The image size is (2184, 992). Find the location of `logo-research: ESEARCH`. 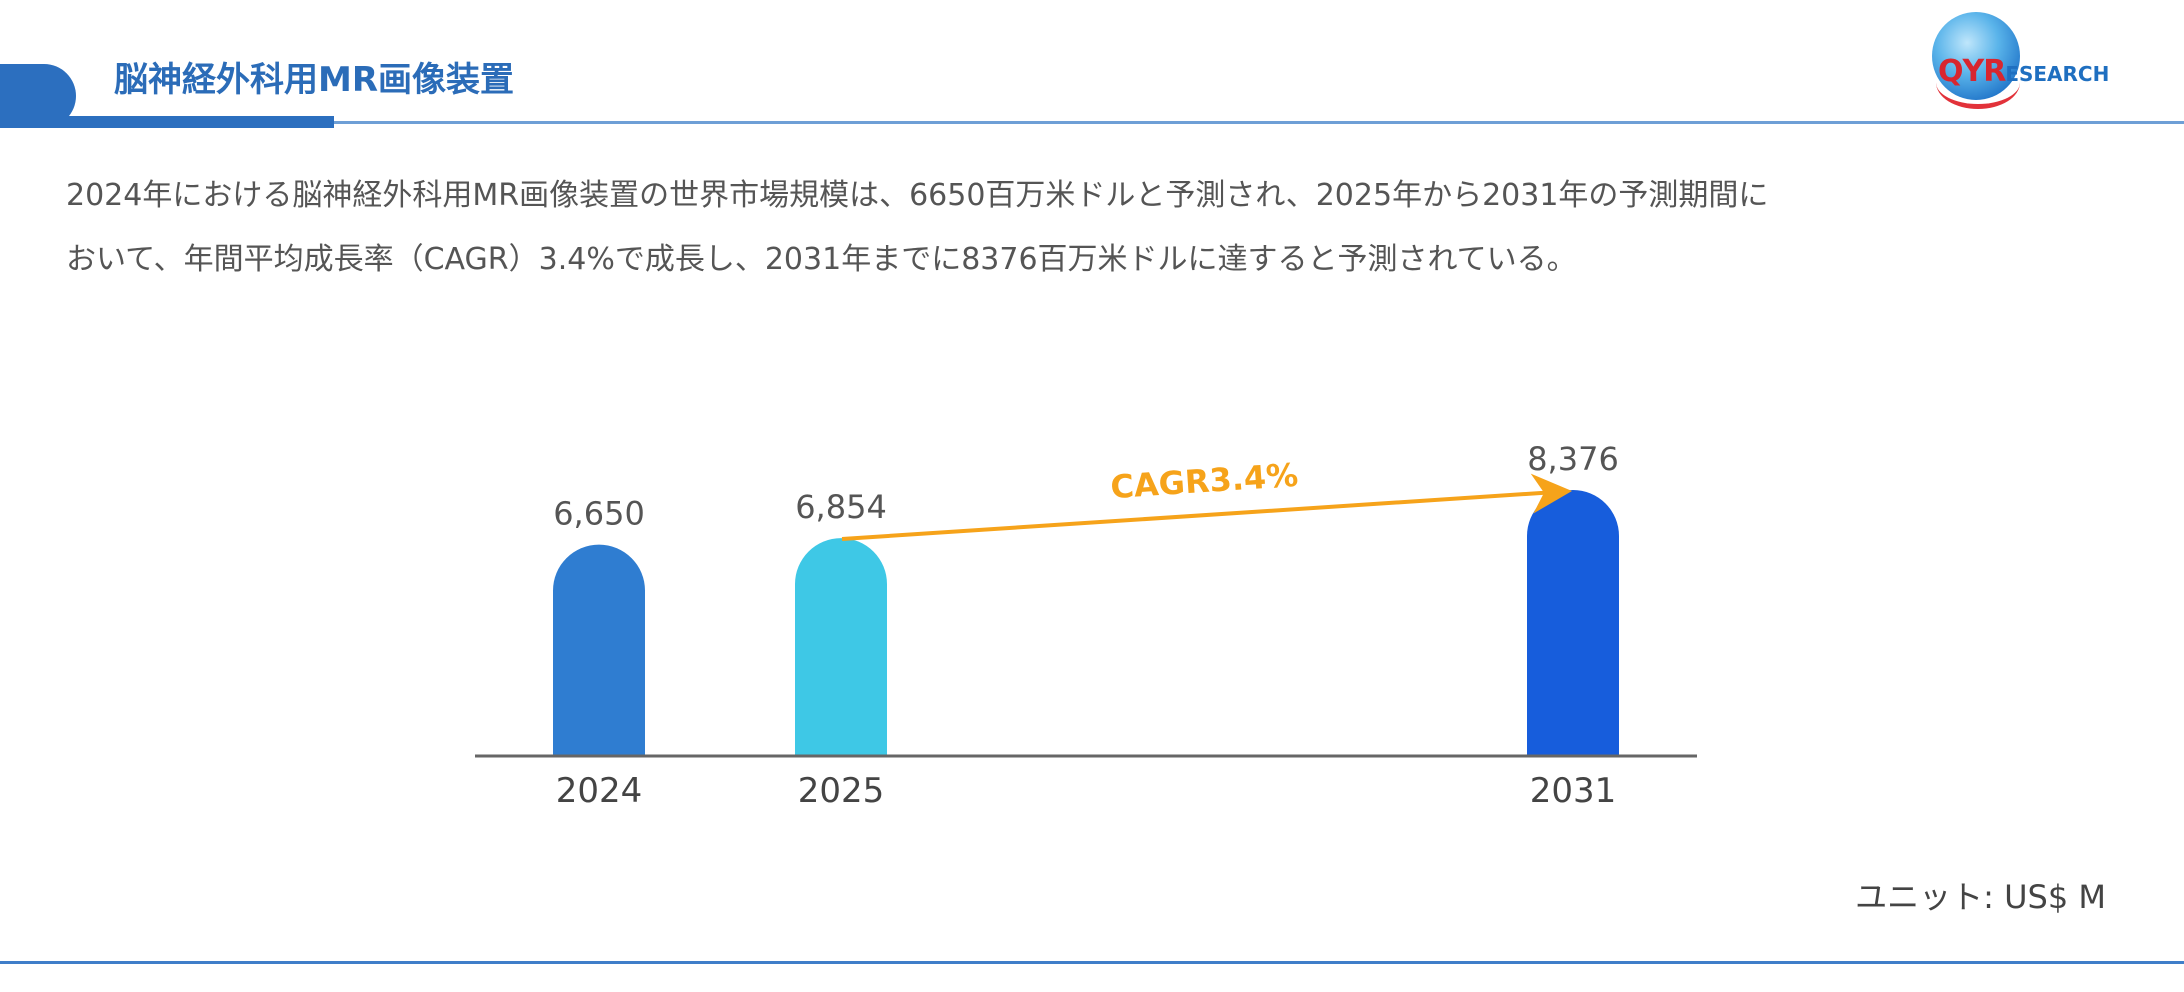

logo-research: ESEARCH is located at coordinates (2057, 74).